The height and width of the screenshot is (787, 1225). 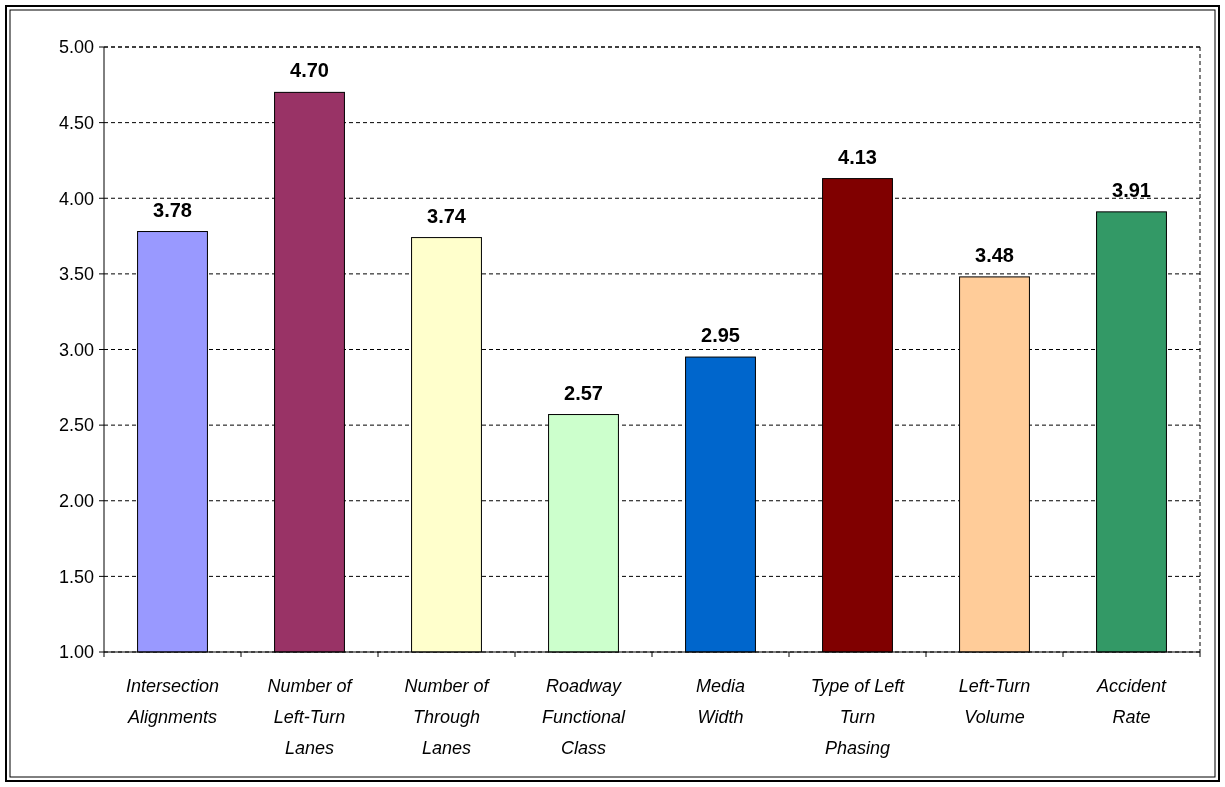 I want to click on x-tick-label: Intersection Alignments, so click(x=172, y=701).